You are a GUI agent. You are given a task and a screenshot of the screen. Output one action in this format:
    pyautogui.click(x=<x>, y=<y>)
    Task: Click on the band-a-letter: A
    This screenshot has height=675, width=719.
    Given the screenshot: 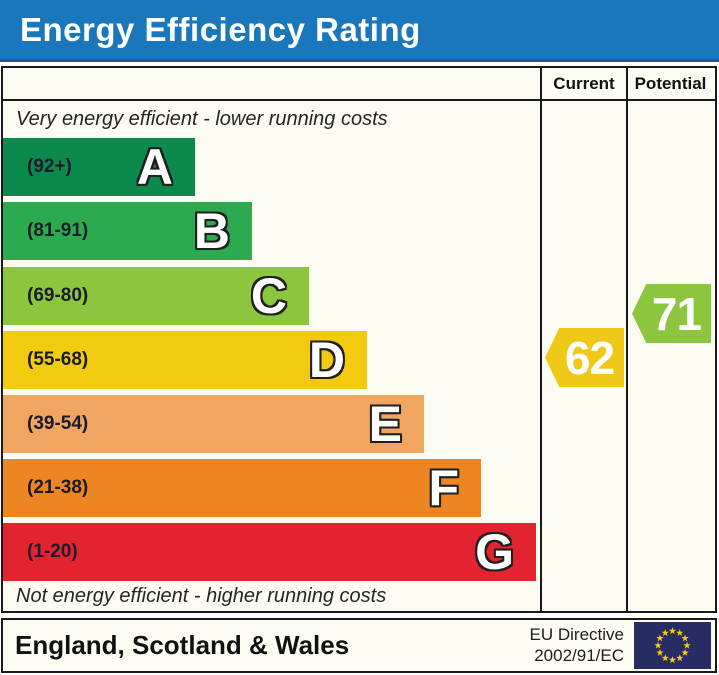 What is the action you would take?
    pyautogui.click(x=154, y=167)
    